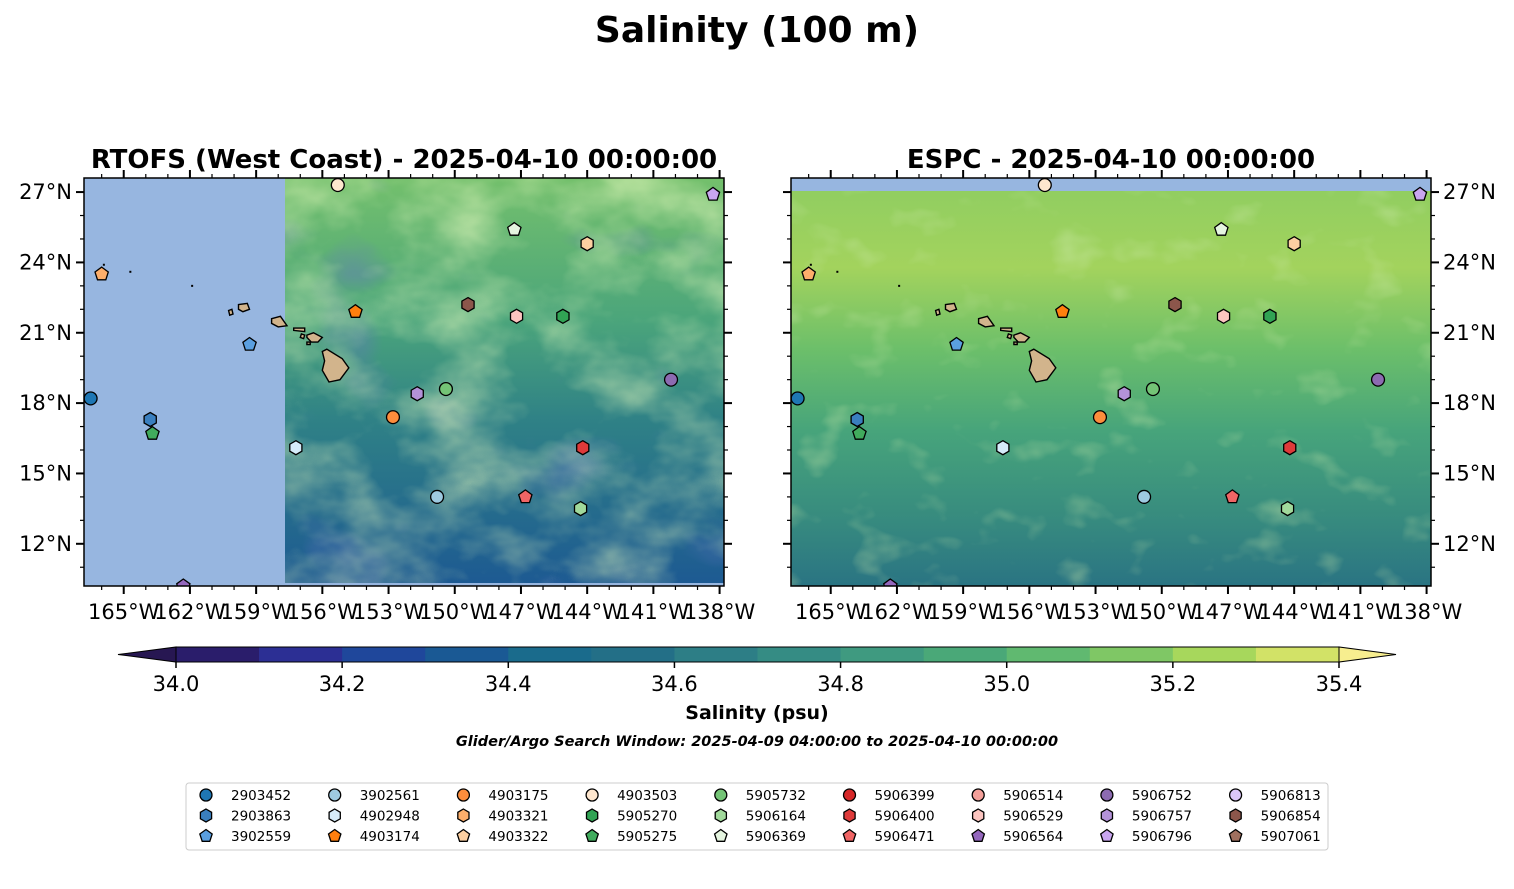 This screenshot has width=1514, height=889. What do you see at coordinates (905, 837) in the screenshot?
I see `legend-label: 5906471` at bounding box center [905, 837].